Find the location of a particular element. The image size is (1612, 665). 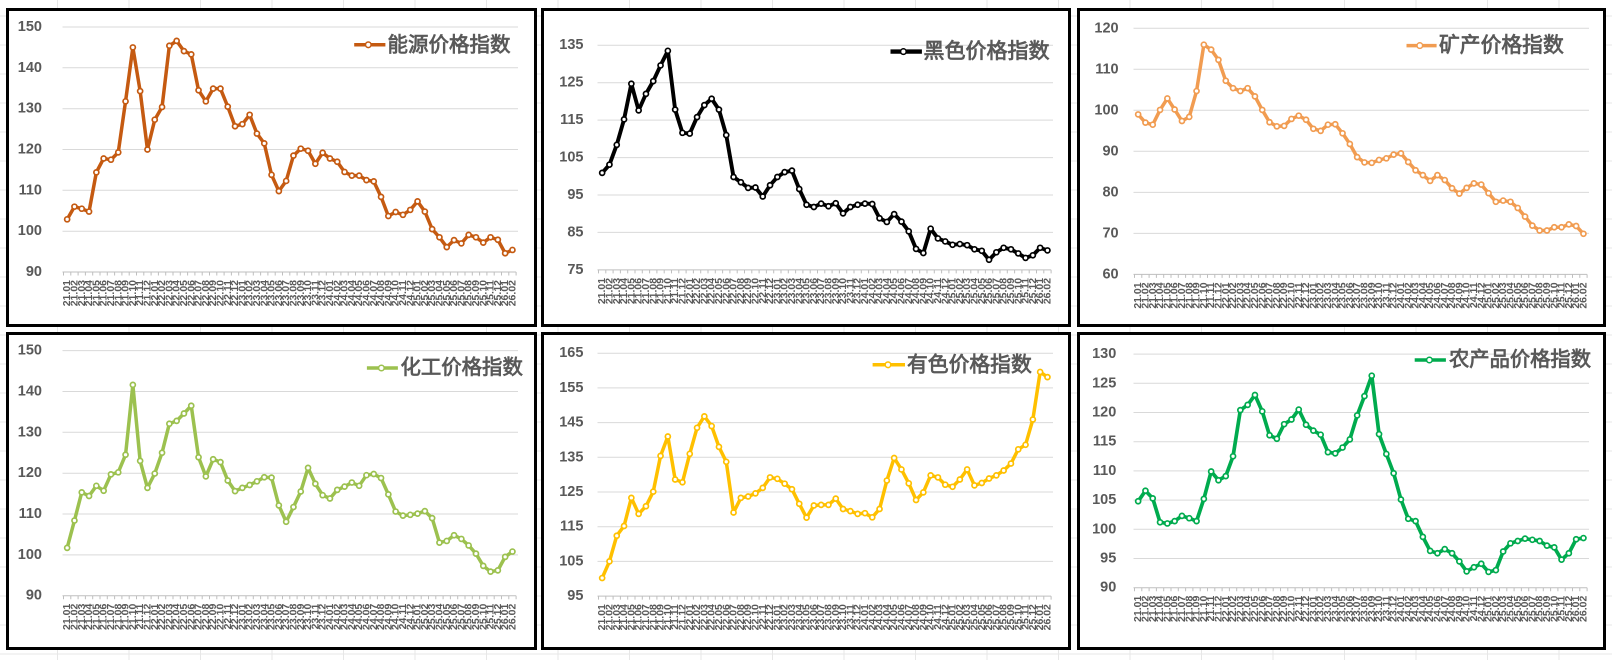

svg-text: 80 is located at coordinates (1110, 192).